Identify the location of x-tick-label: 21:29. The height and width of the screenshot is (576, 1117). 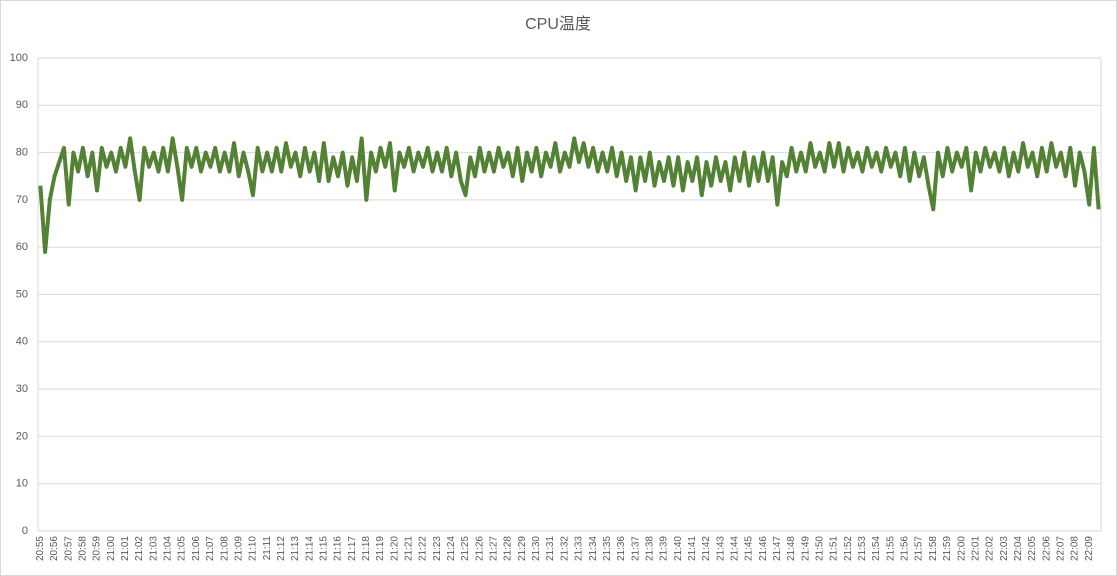
(522, 548).